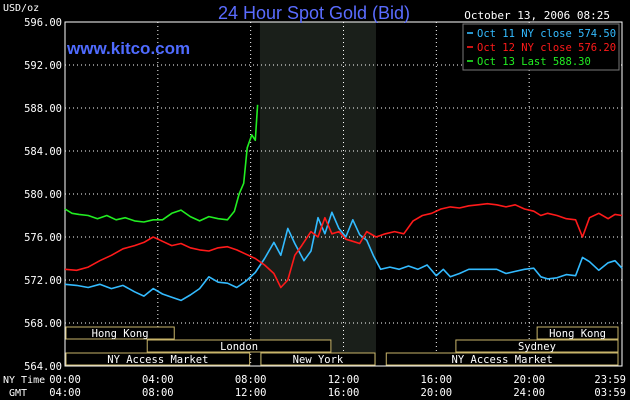 This screenshot has height=400, width=630. What do you see at coordinates (534, 62) in the screenshot?
I see `legend-entry: Oct 13 Last 588.30` at bounding box center [534, 62].